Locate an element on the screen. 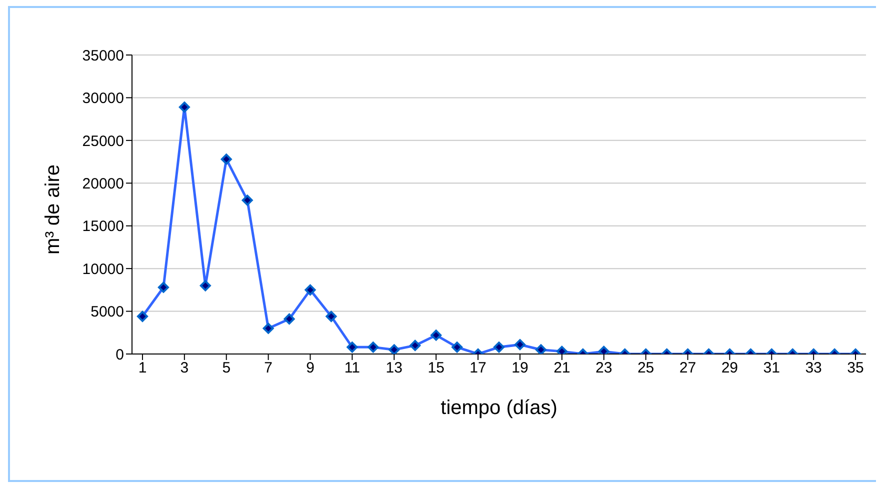 The width and height of the screenshot is (879, 484). y-tick-label: 0 is located at coordinates (120, 355).